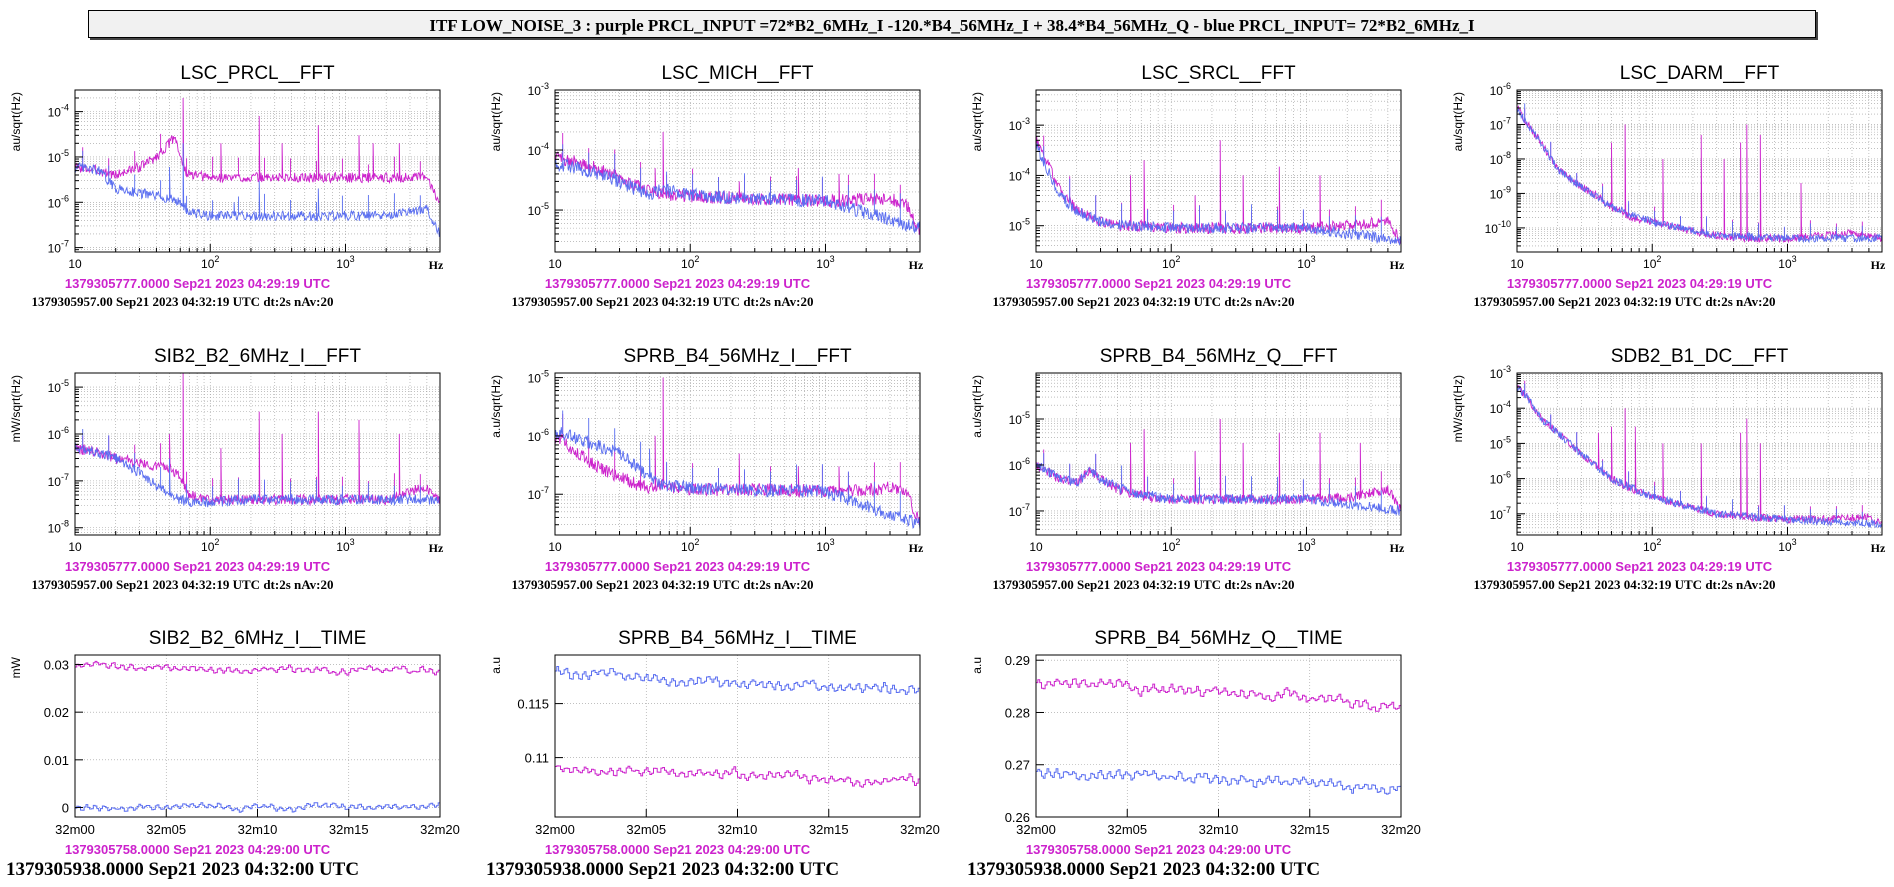  What do you see at coordinates (1500, 372) in the screenshot?
I see `y-tick-label: 10⁻³` at bounding box center [1500, 372].